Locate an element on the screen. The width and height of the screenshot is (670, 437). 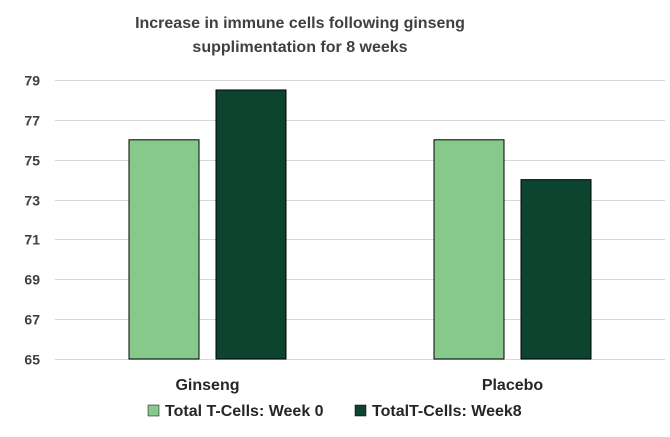
chart-title-line-2: supplimentation for 8 weeks is located at coordinates (299, 47).